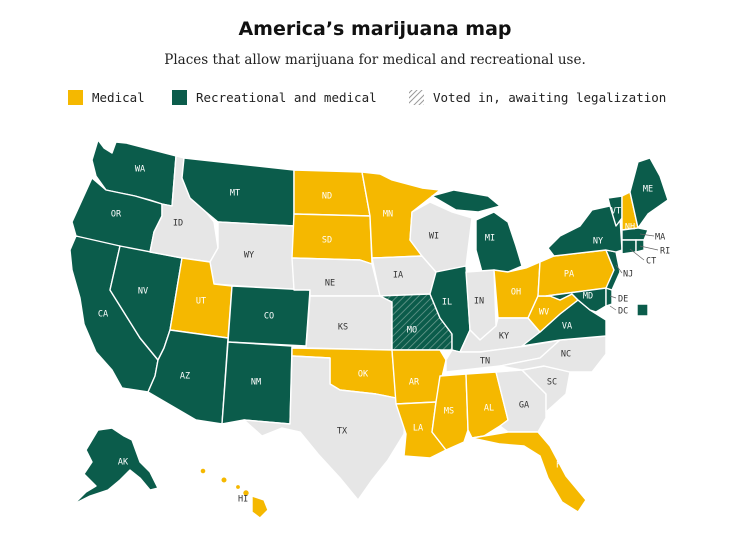 The image size is (750, 545). I want to click on label-HI: HI, so click(243, 500).